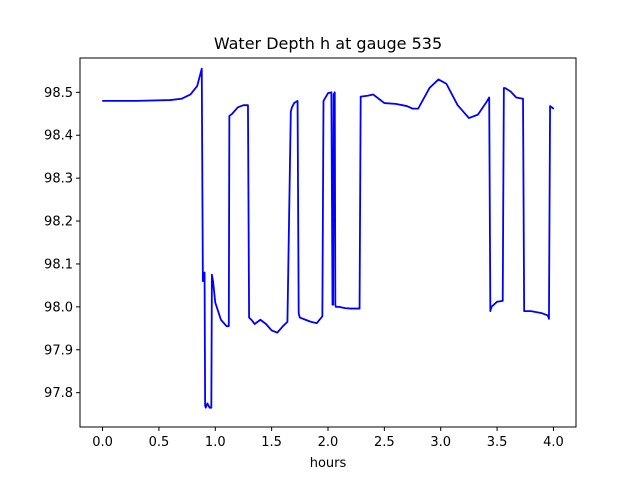 The height and width of the screenshot is (480, 640). I want to click on y-tick-label: 98.5, so click(58, 93).